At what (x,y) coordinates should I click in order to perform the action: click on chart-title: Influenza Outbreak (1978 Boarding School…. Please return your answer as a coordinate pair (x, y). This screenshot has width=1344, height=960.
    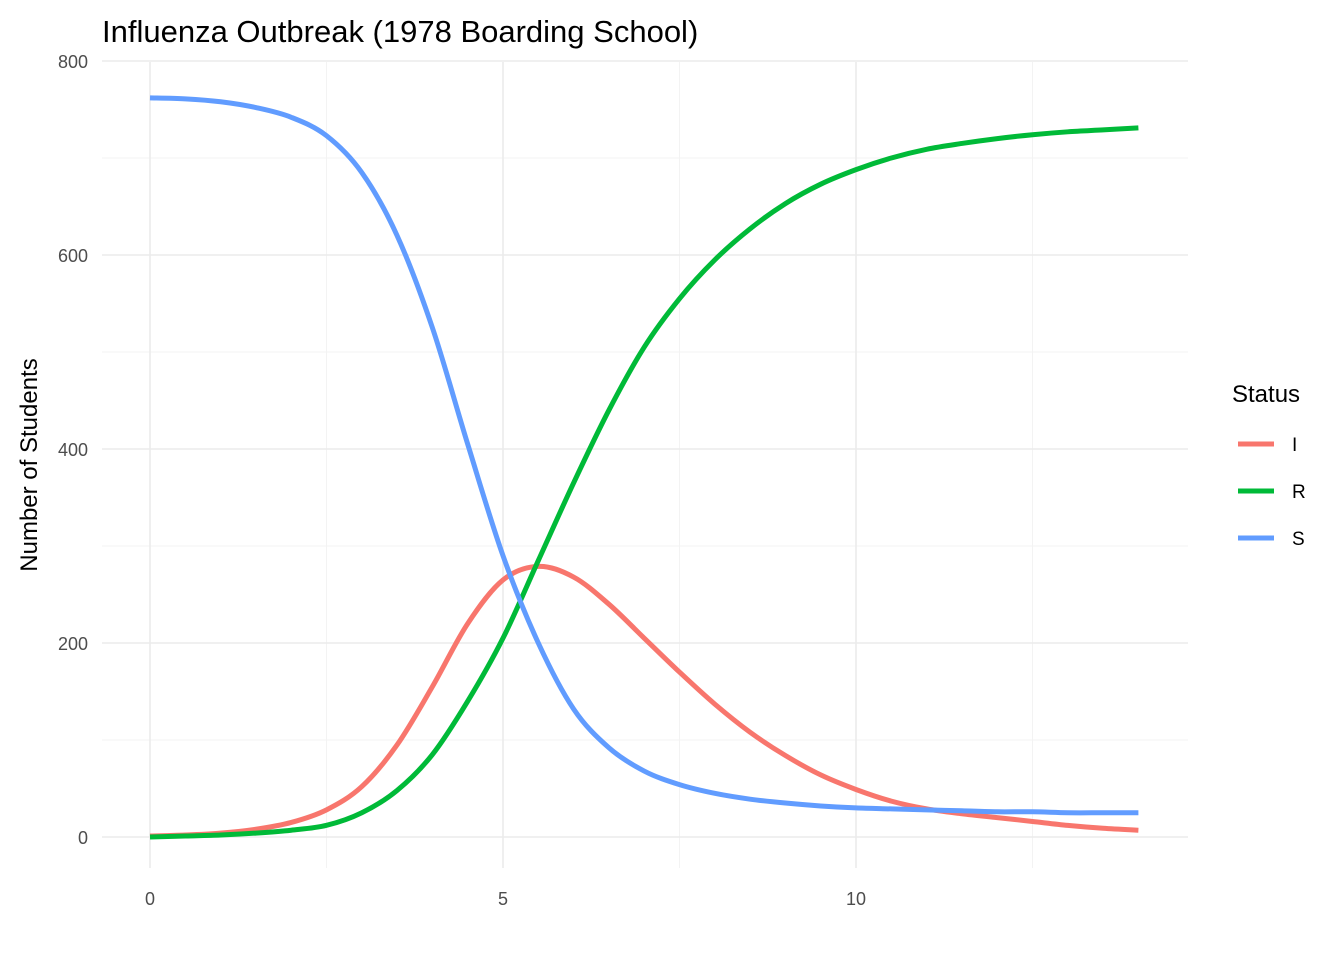
    Looking at the image, I should click on (400, 31).